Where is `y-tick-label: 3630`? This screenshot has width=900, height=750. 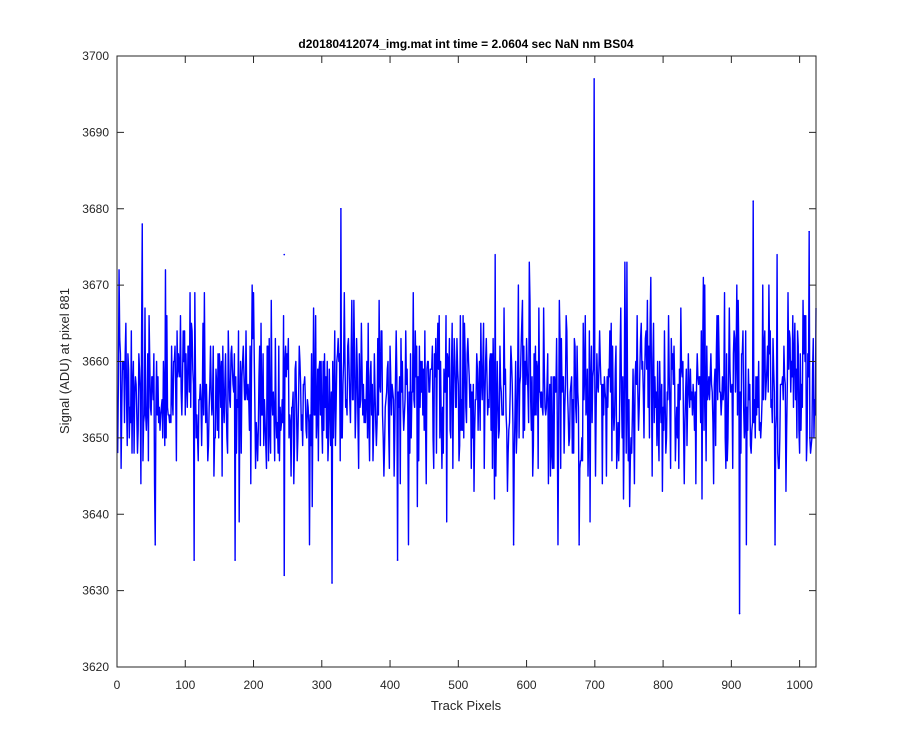 y-tick-label: 3630 is located at coordinates (95, 591).